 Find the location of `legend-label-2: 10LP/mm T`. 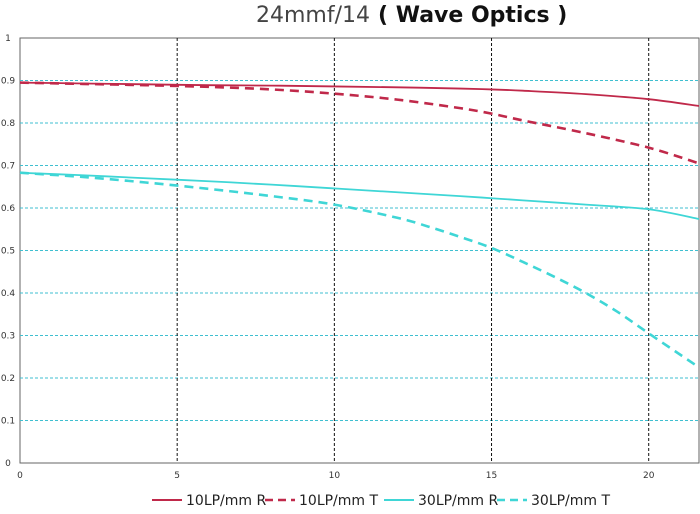

legend-label-2: 10LP/mm T is located at coordinates (338, 501).